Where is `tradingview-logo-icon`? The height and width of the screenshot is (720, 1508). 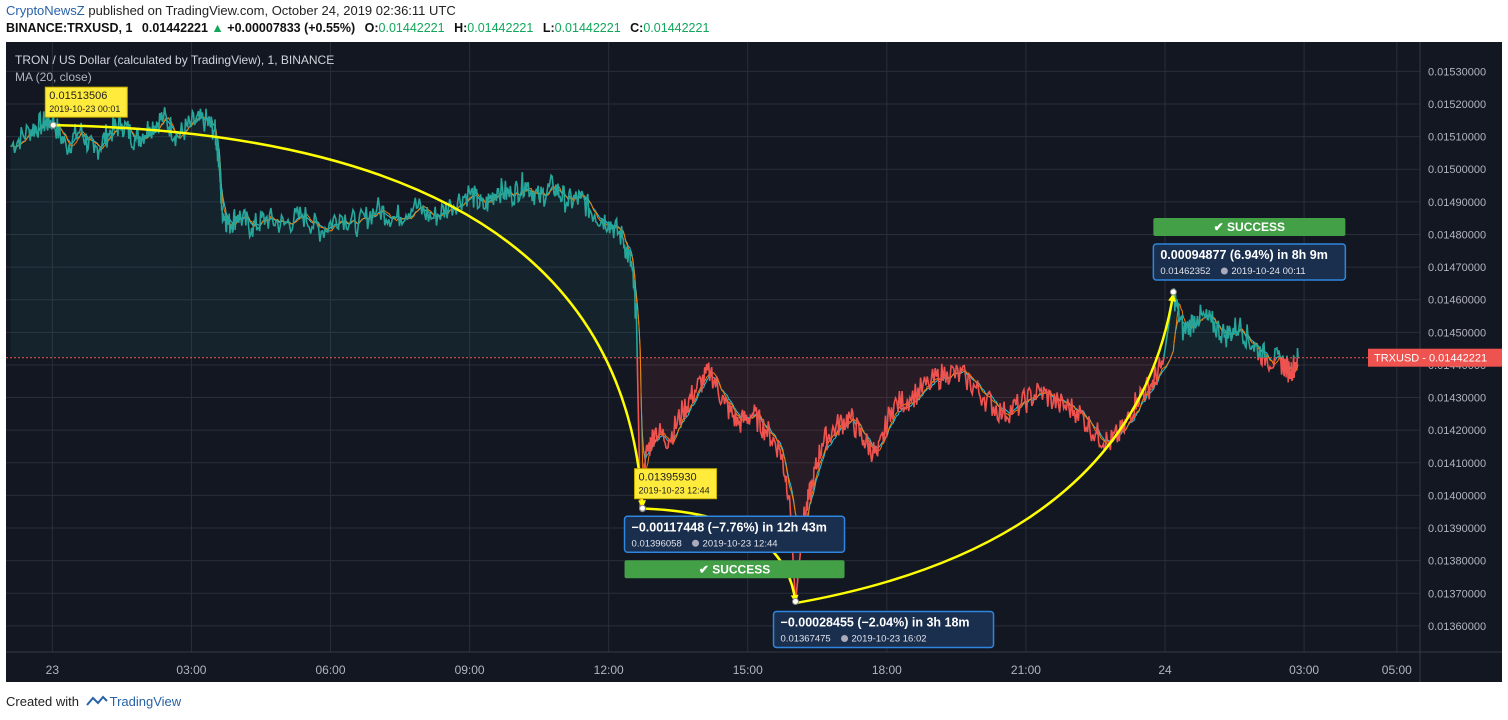
tradingview-logo-icon is located at coordinates (96, 700).